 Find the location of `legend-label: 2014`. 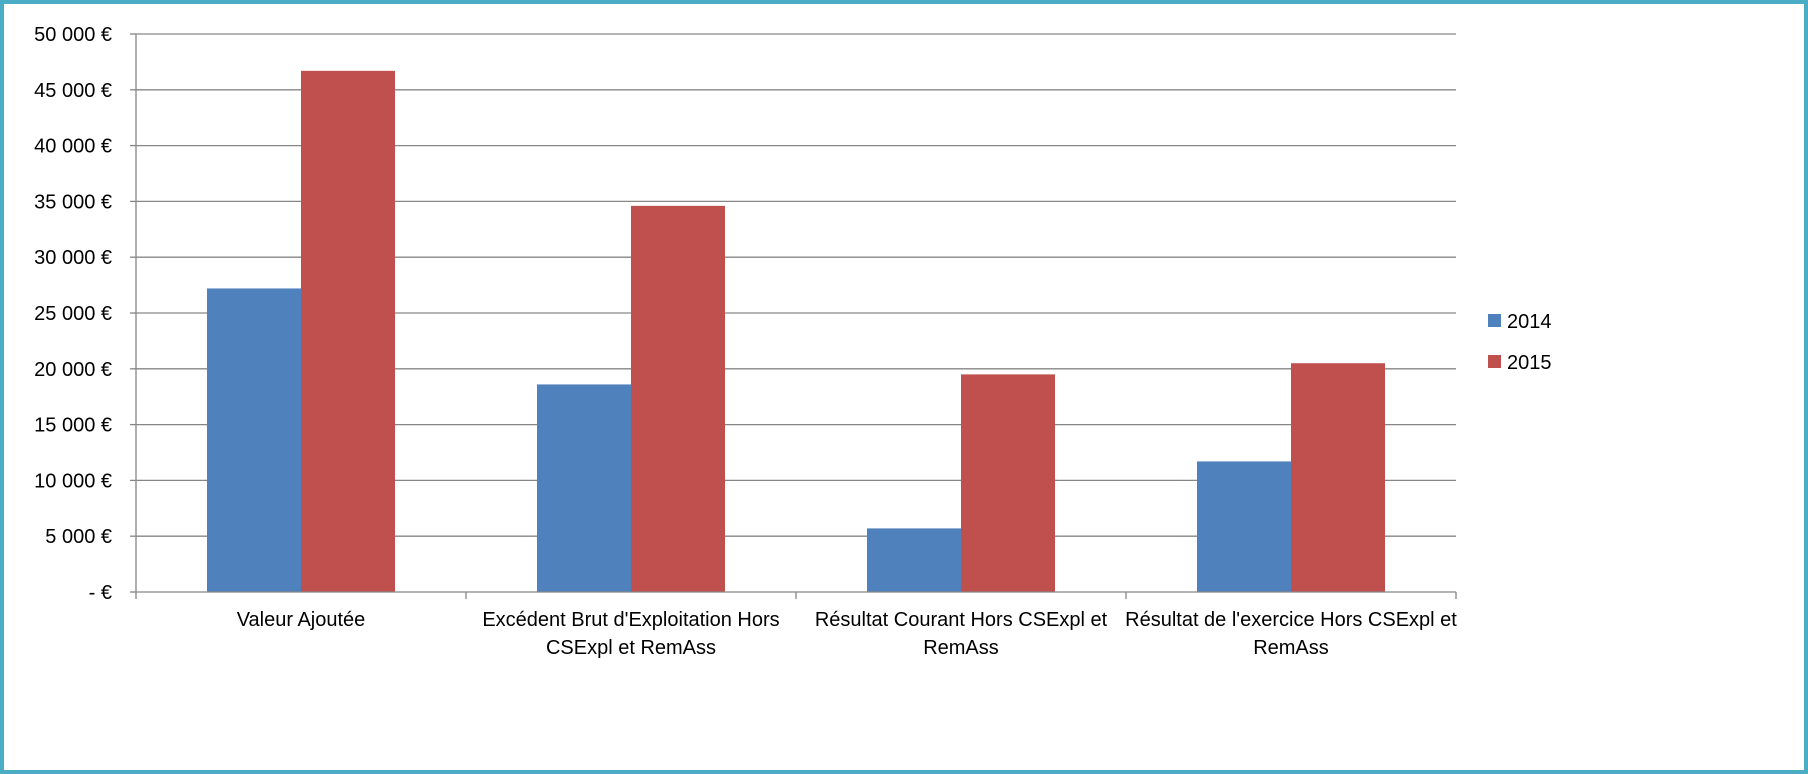

legend-label: 2014 is located at coordinates (1529, 322).